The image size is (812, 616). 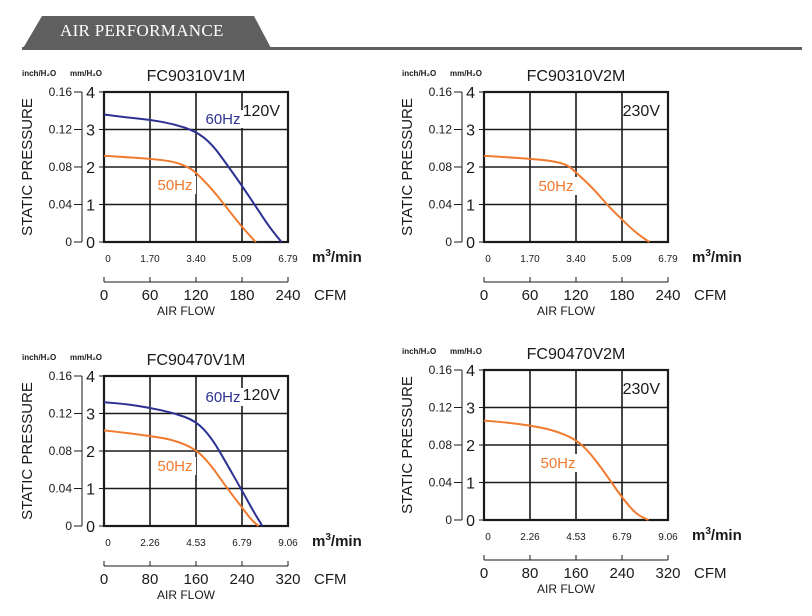 I want to click on chart-title: FC90470V2M, so click(x=576, y=354).